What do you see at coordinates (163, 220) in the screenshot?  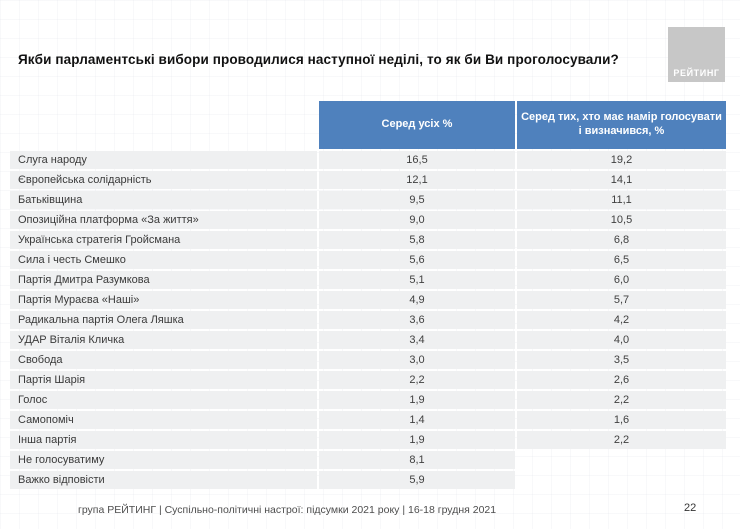 I see `party-label: Опозиційна платформа «За життя»` at bounding box center [163, 220].